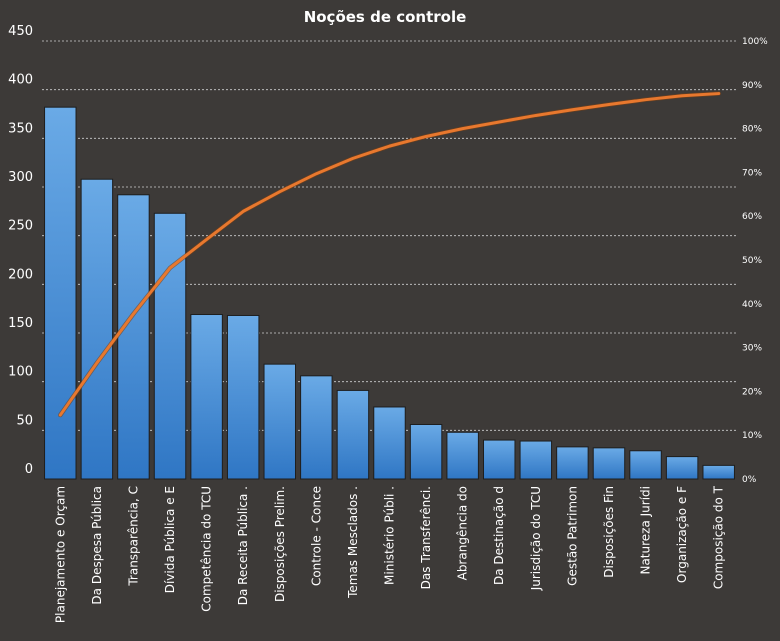 The height and width of the screenshot is (641, 780). Describe the element at coordinates (682, 534) in the screenshot. I see `category-label-17: Organização e F` at that location.